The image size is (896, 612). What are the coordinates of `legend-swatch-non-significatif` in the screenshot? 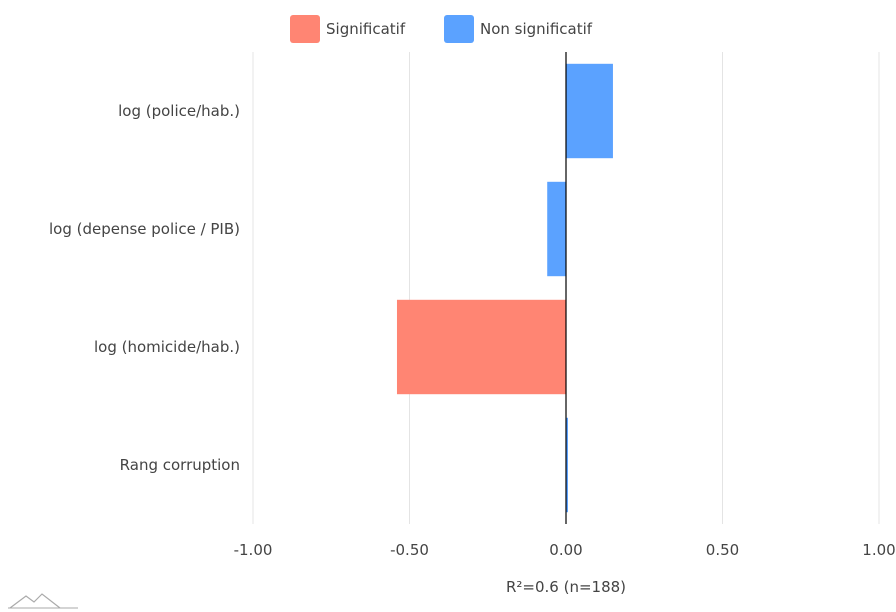 It's located at (459, 29).